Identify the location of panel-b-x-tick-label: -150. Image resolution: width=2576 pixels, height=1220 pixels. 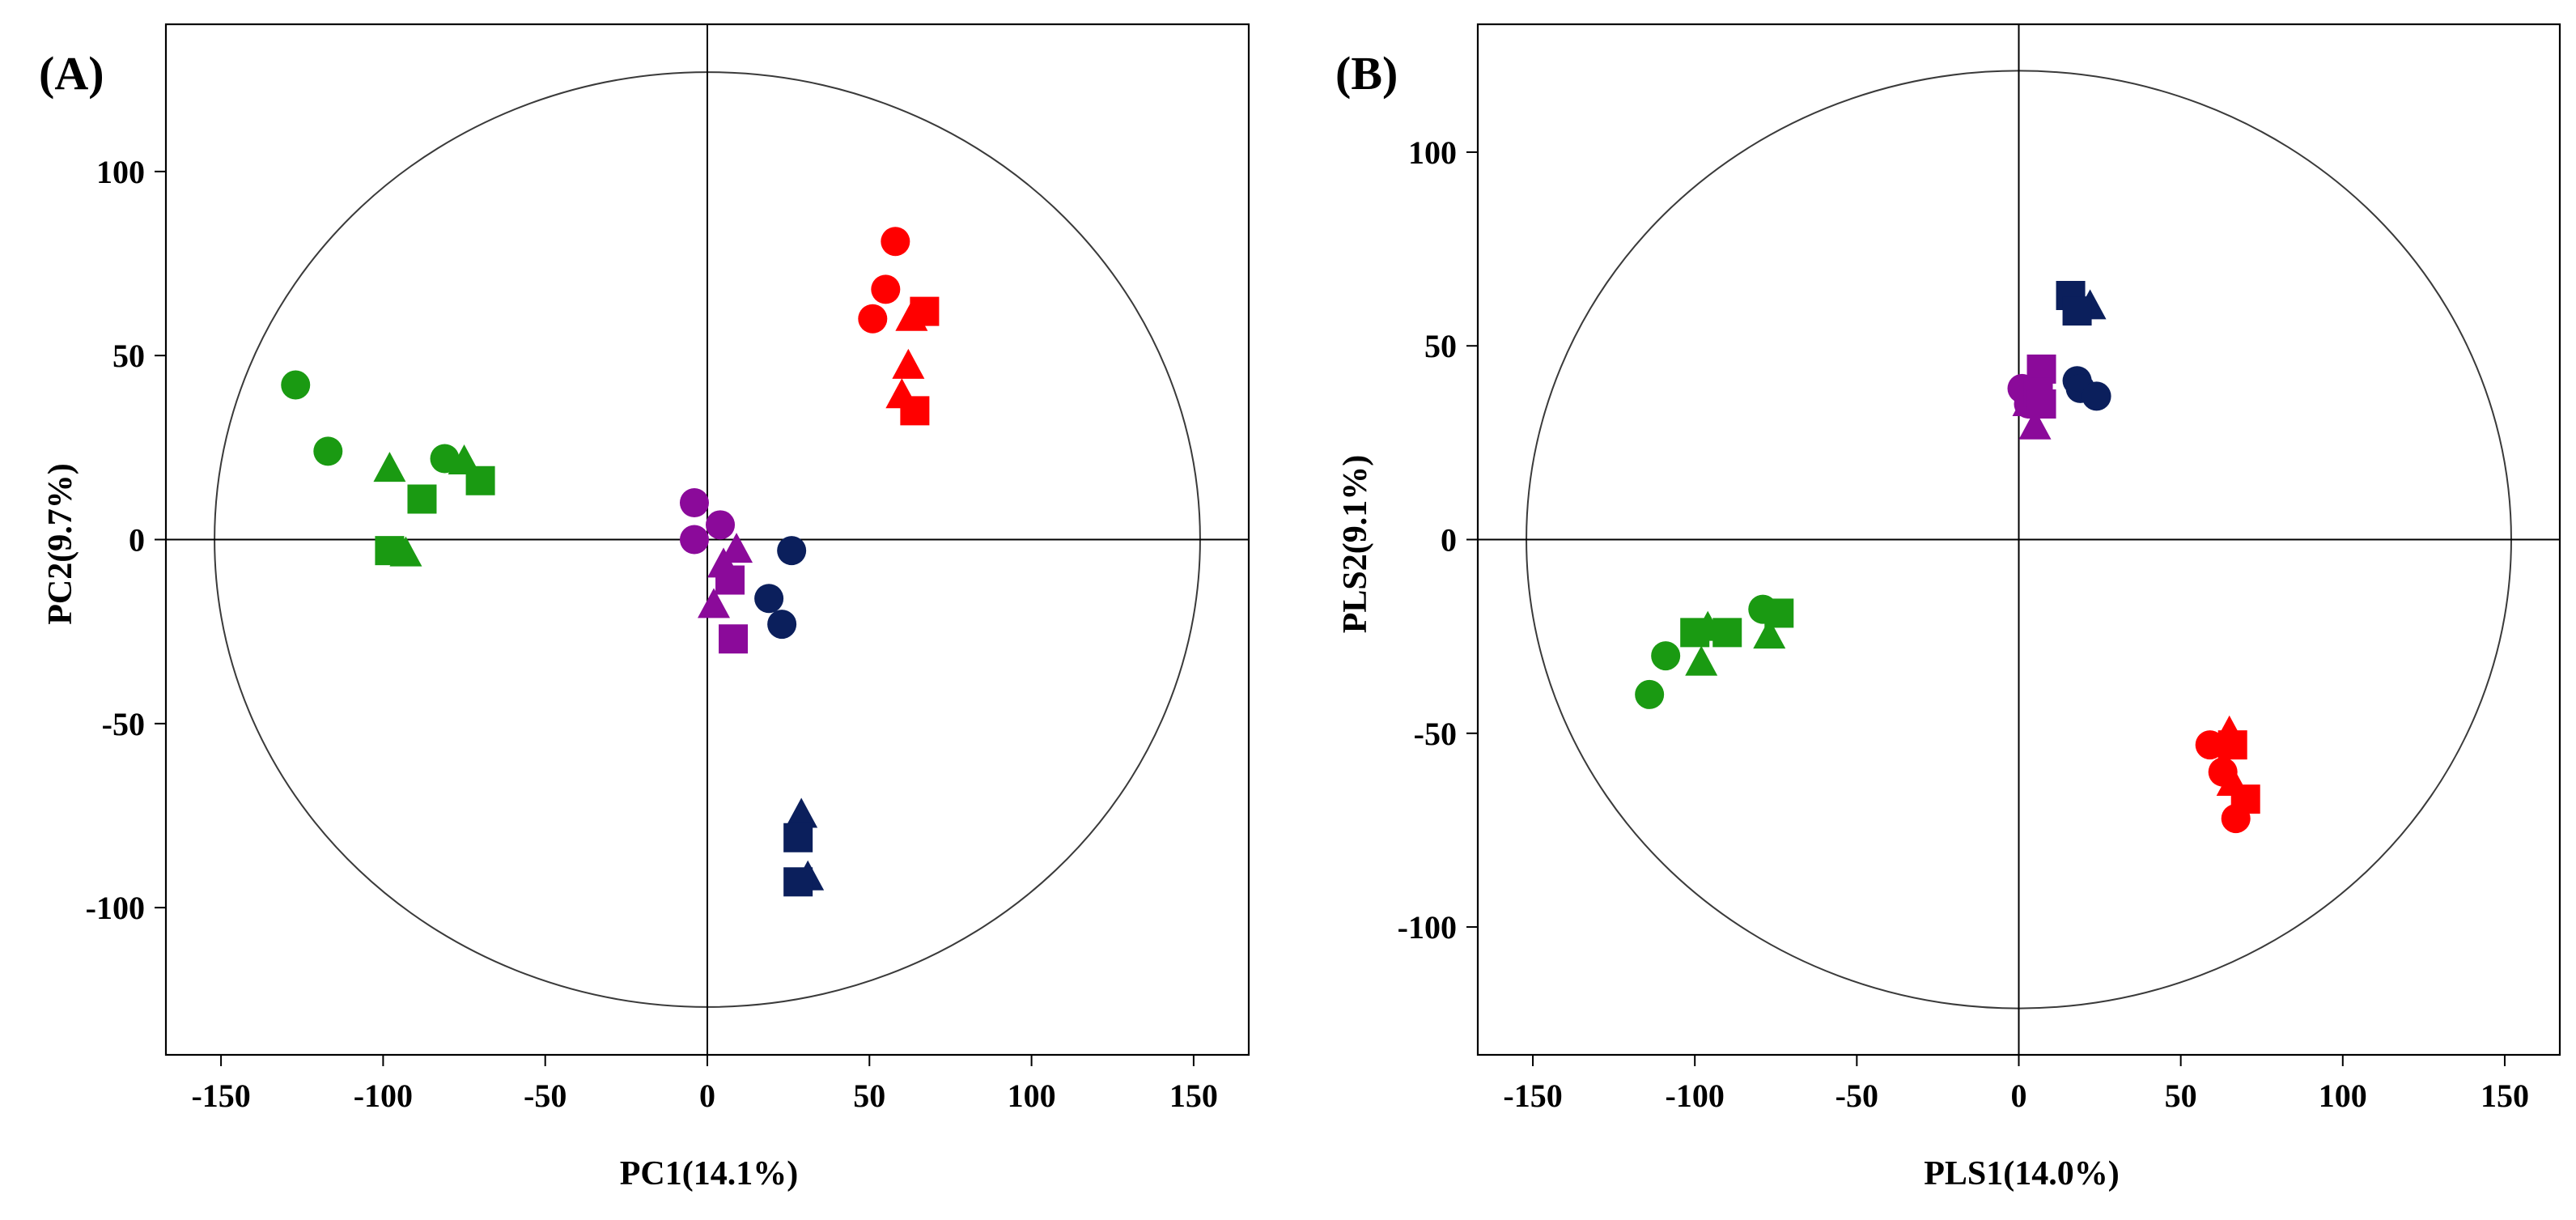
(1532, 1096).